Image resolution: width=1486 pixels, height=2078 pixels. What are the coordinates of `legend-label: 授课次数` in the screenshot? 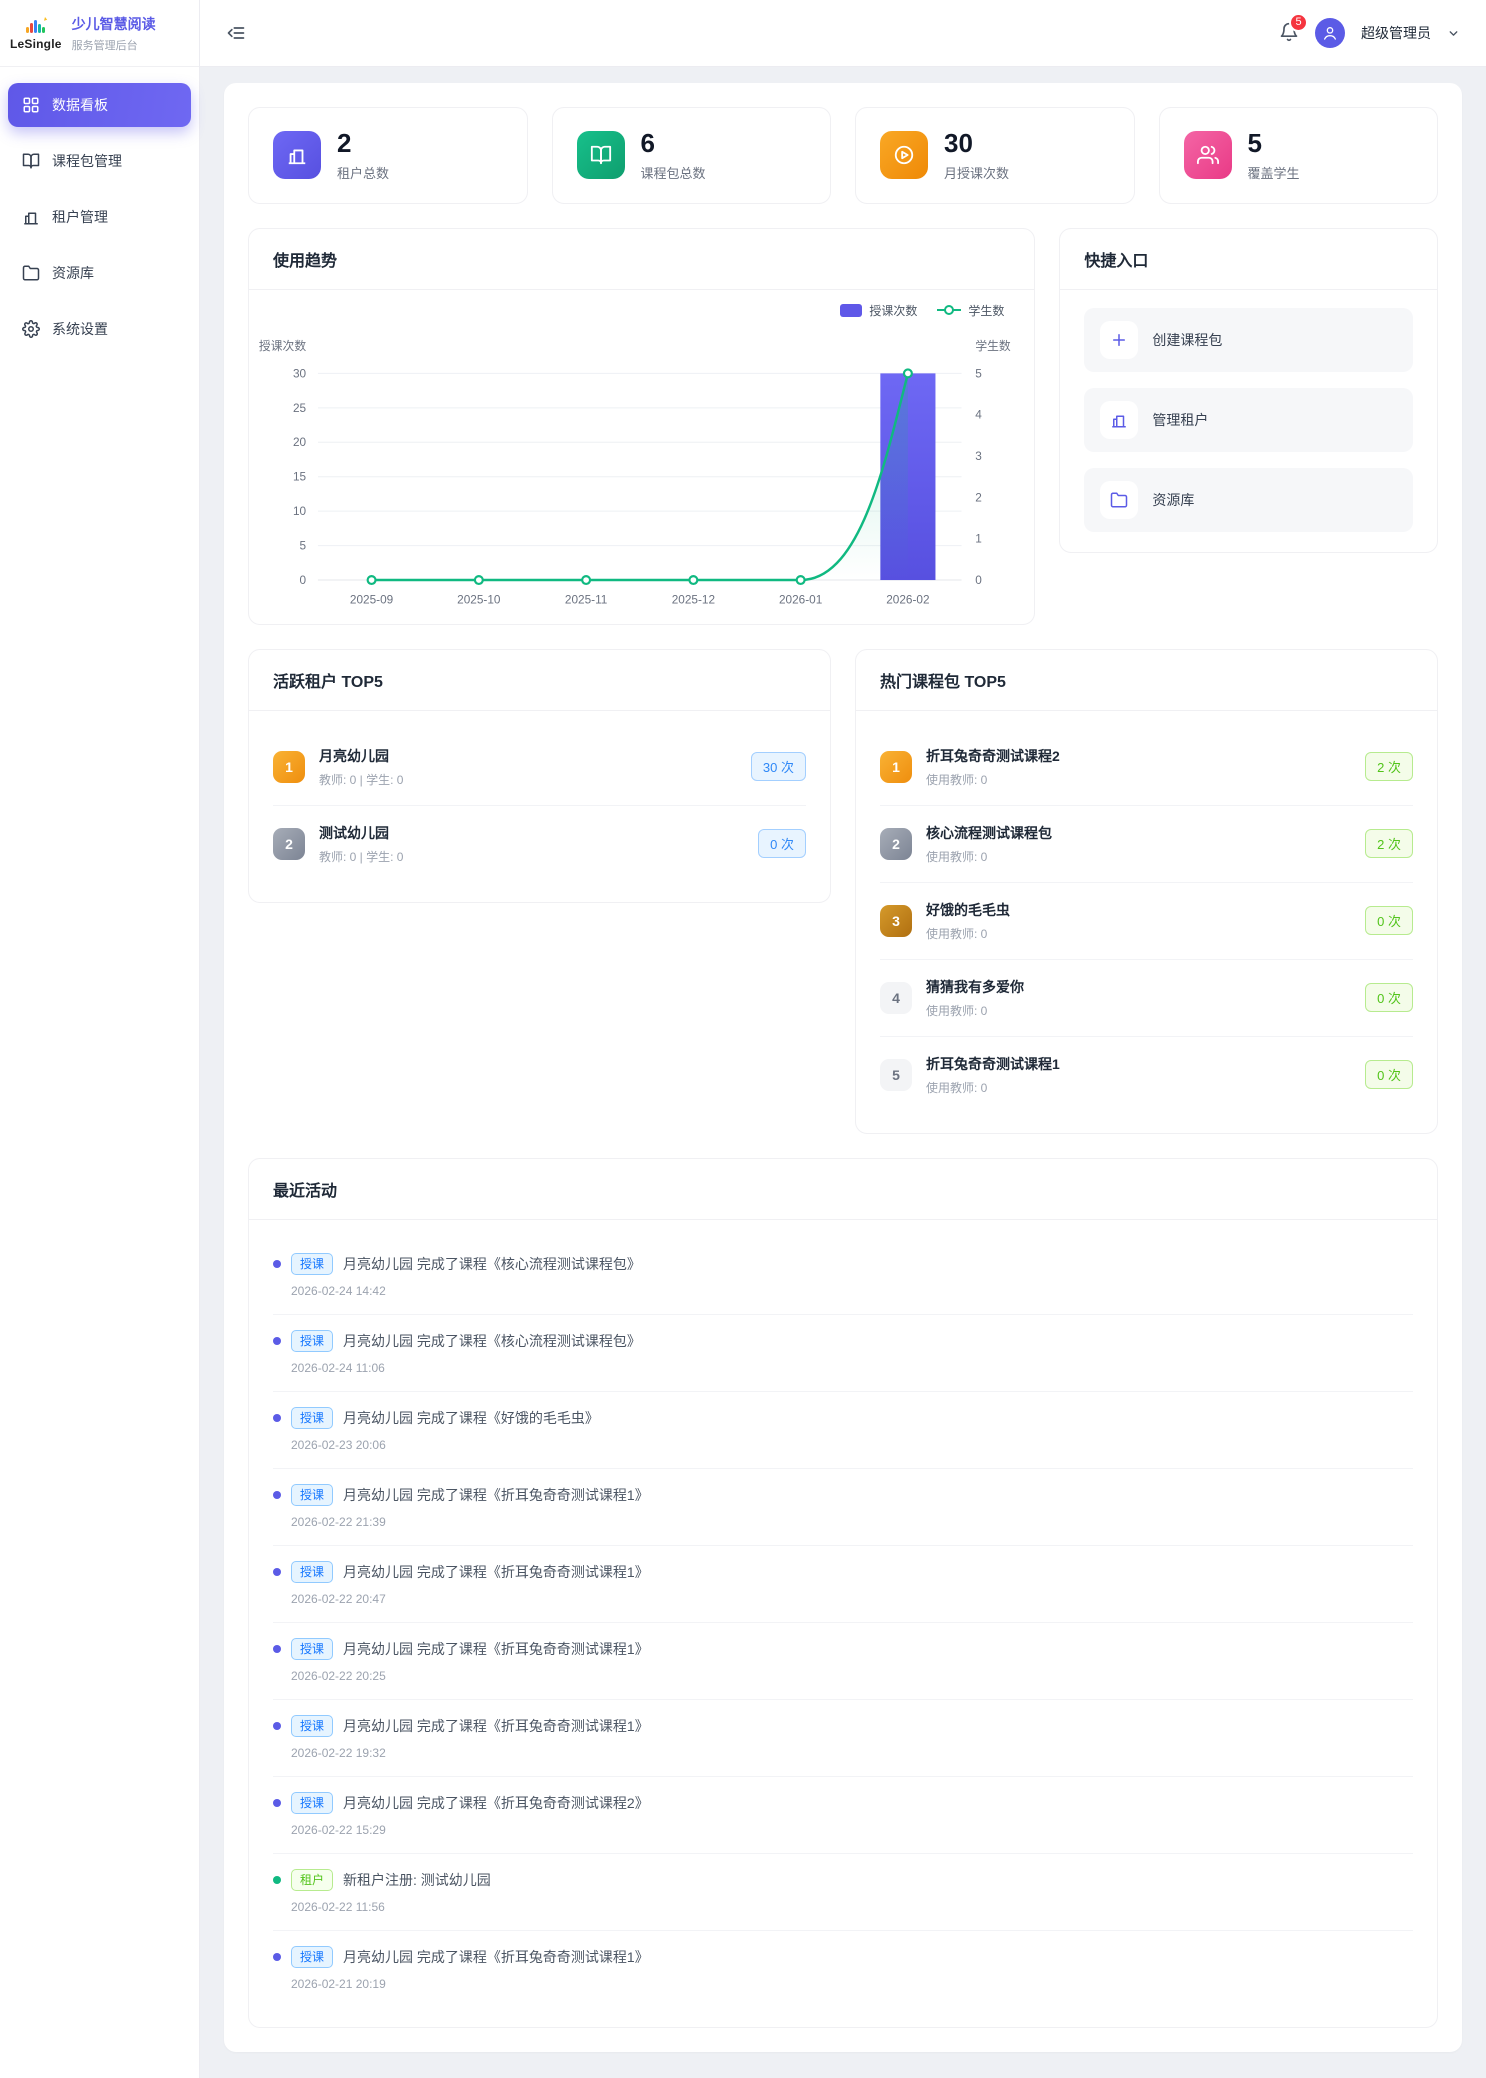 It's located at (893, 310).